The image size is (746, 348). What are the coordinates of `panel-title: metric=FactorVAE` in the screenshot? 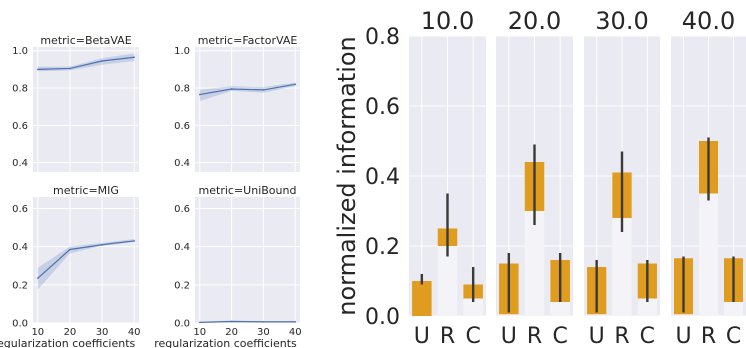 It's located at (248, 40).